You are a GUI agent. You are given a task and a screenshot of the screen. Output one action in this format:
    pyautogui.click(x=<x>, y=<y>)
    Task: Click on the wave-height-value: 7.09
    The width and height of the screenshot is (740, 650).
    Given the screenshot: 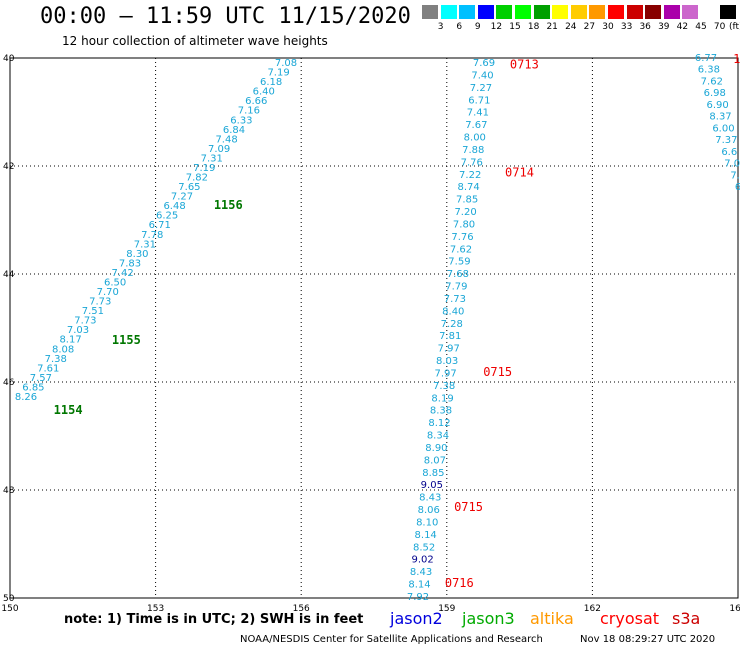 What is the action you would take?
    pyautogui.click(x=219, y=149)
    